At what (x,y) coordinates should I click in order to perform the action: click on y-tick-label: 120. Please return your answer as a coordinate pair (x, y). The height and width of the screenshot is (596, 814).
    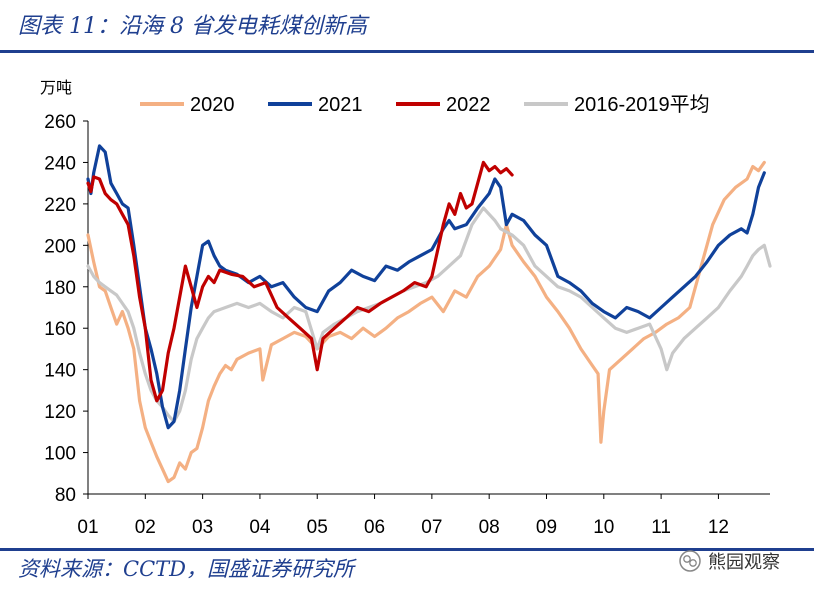
    Looking at the image, I should click on (60, 412).